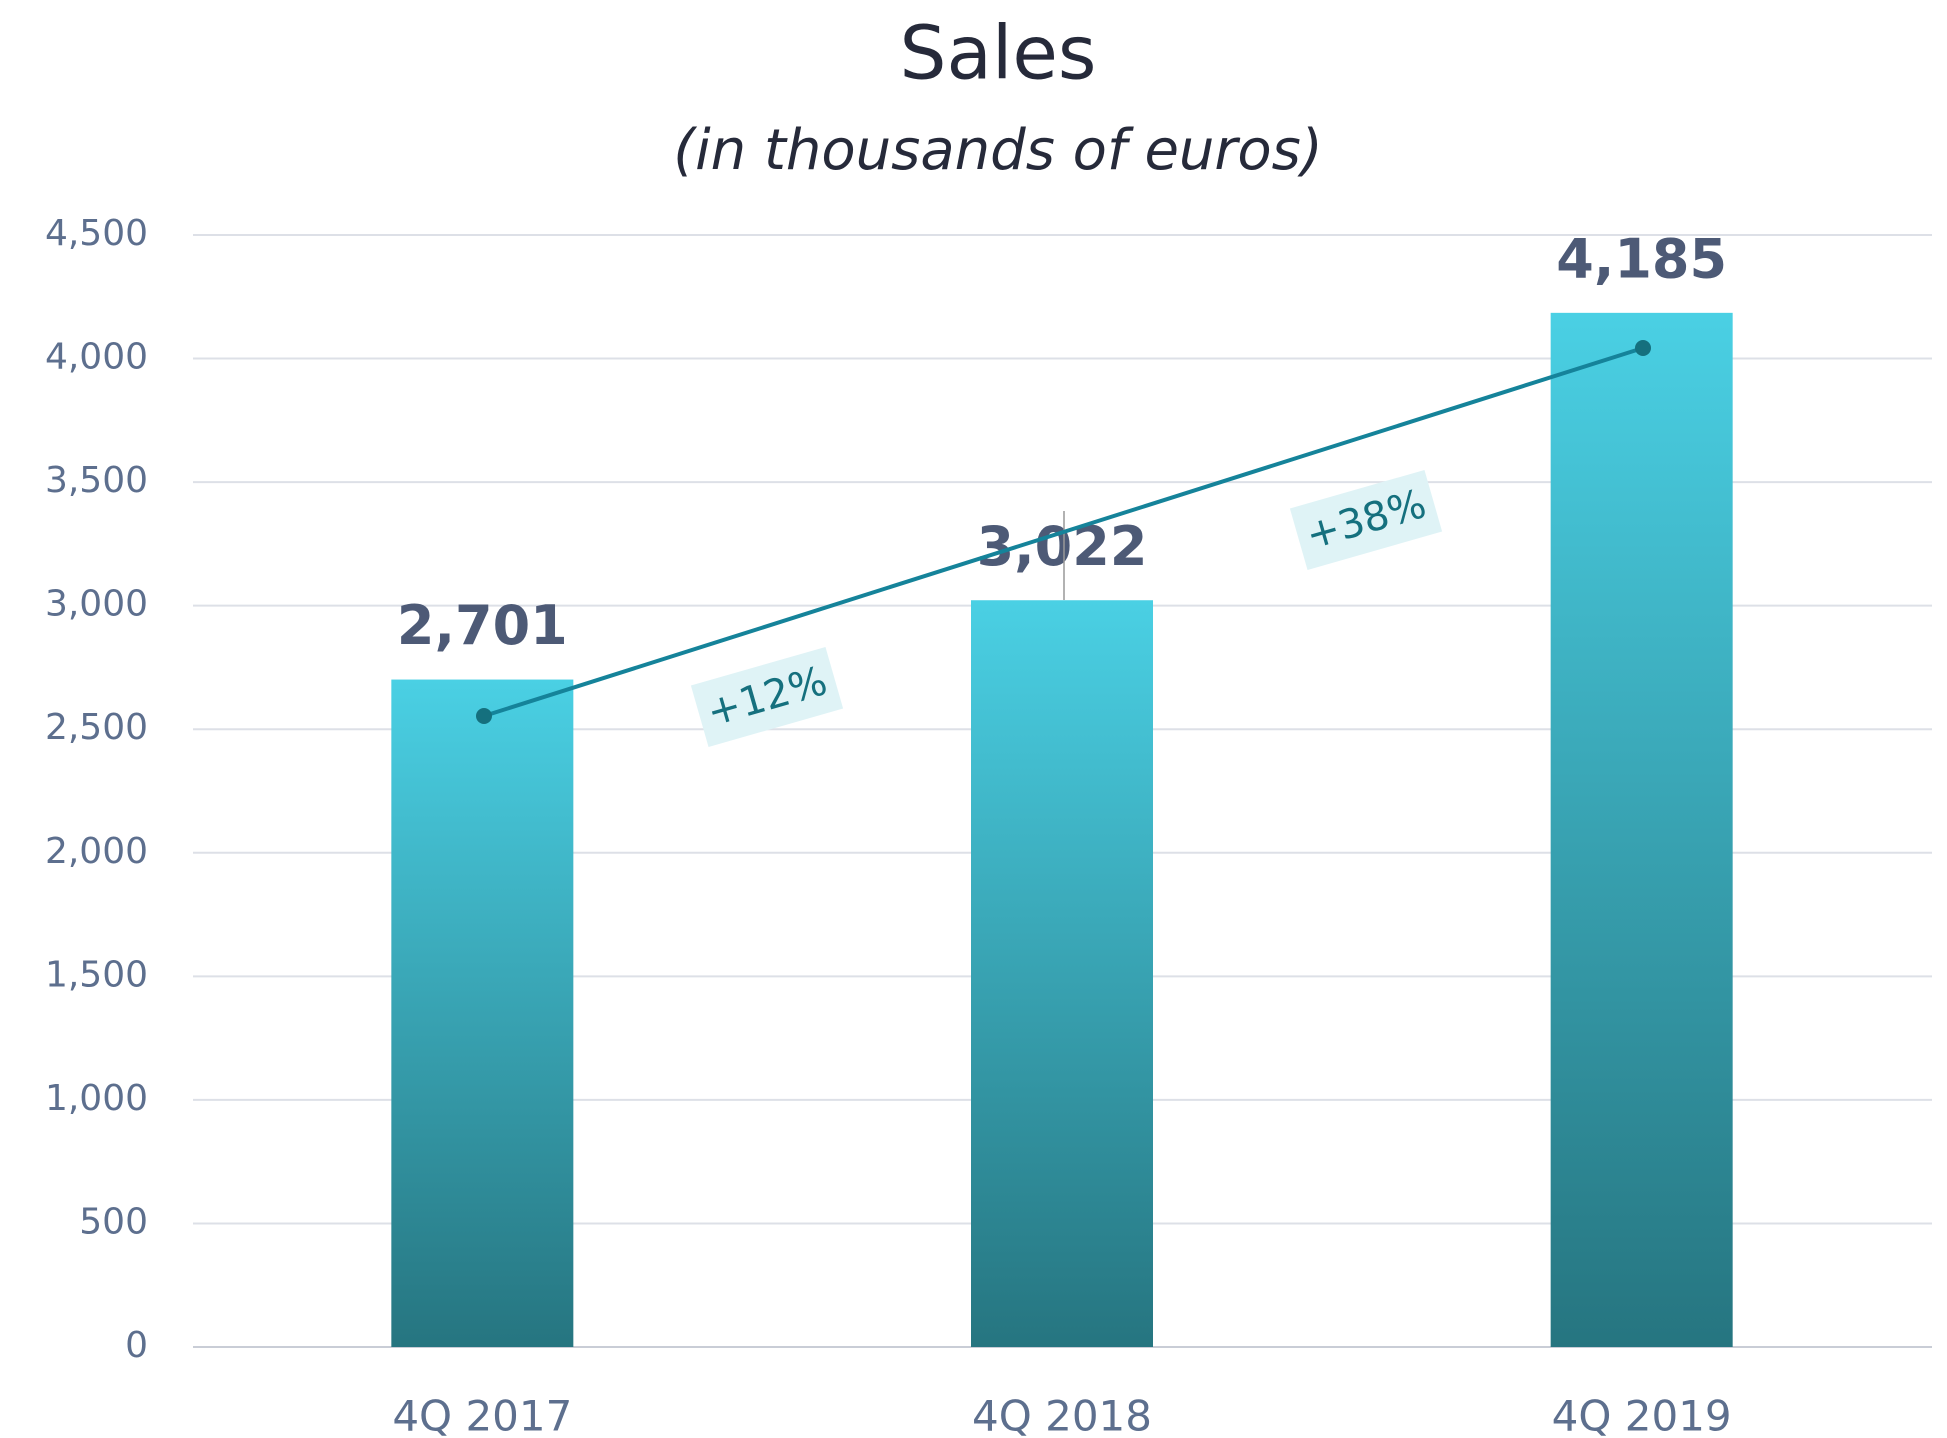  What do you see at coordinates (96, 604) in the screenshot?
I see `y-tick-label: 3,000` at bounding box center [96, 604].